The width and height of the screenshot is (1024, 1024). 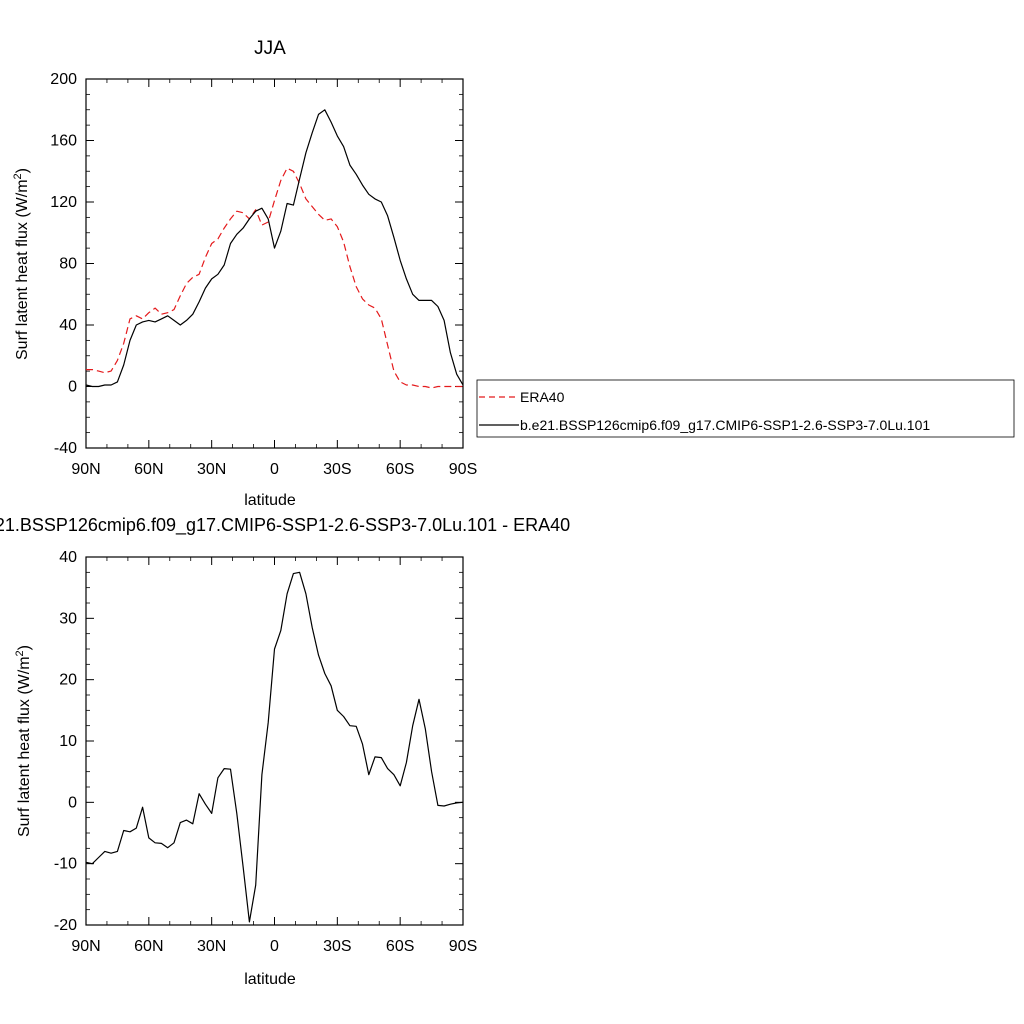 What do you see at coordinates (274, 469) in the screenshot?
I see `top-x-tick-label: 0` at bounding box center [274, 469].